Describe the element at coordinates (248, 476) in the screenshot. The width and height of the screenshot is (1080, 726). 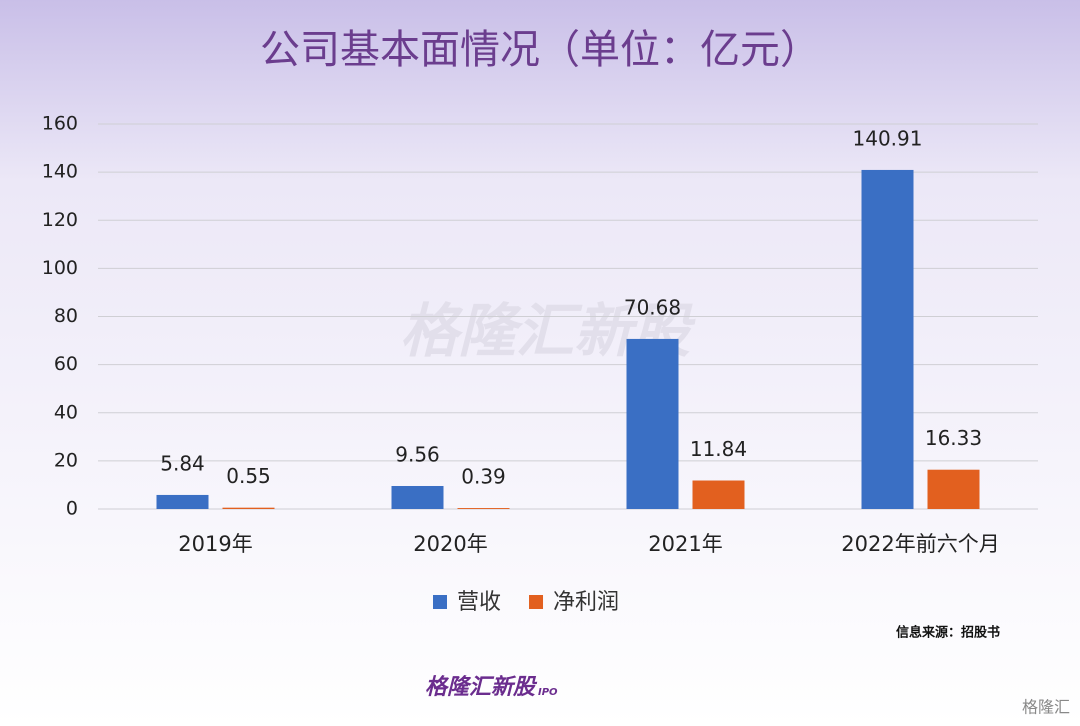
I see `data-label: 0.55` at that location.